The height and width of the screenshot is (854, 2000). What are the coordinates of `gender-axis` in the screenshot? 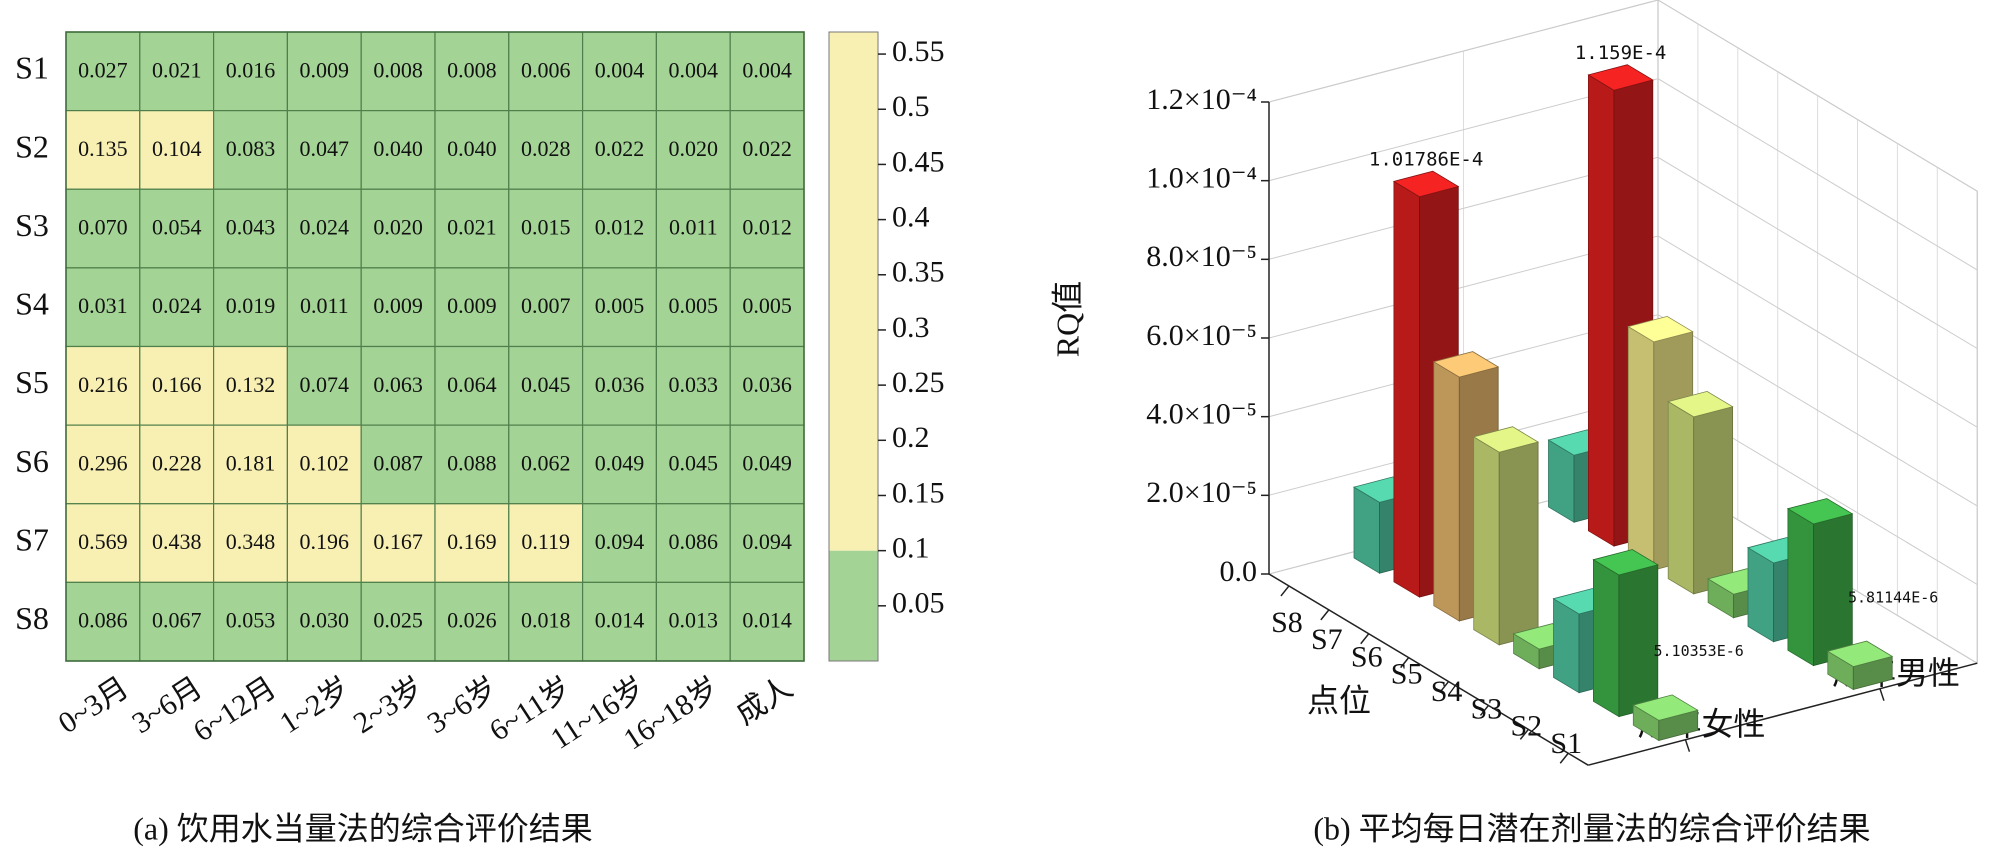 It's located at (1783, 714).